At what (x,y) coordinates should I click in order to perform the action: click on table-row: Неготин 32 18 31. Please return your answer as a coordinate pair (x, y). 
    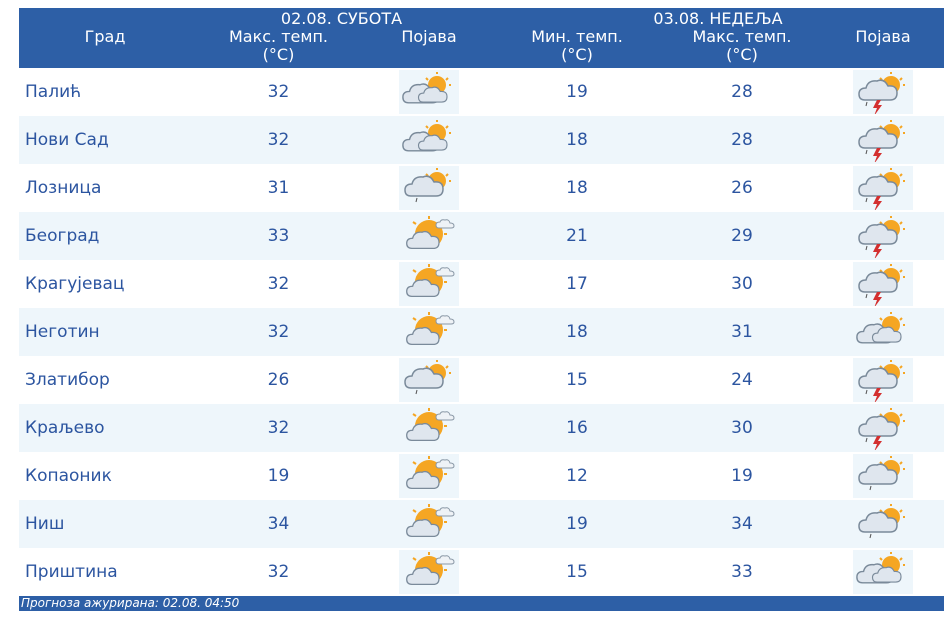
    Looking at the image, I should click on (482, 332).